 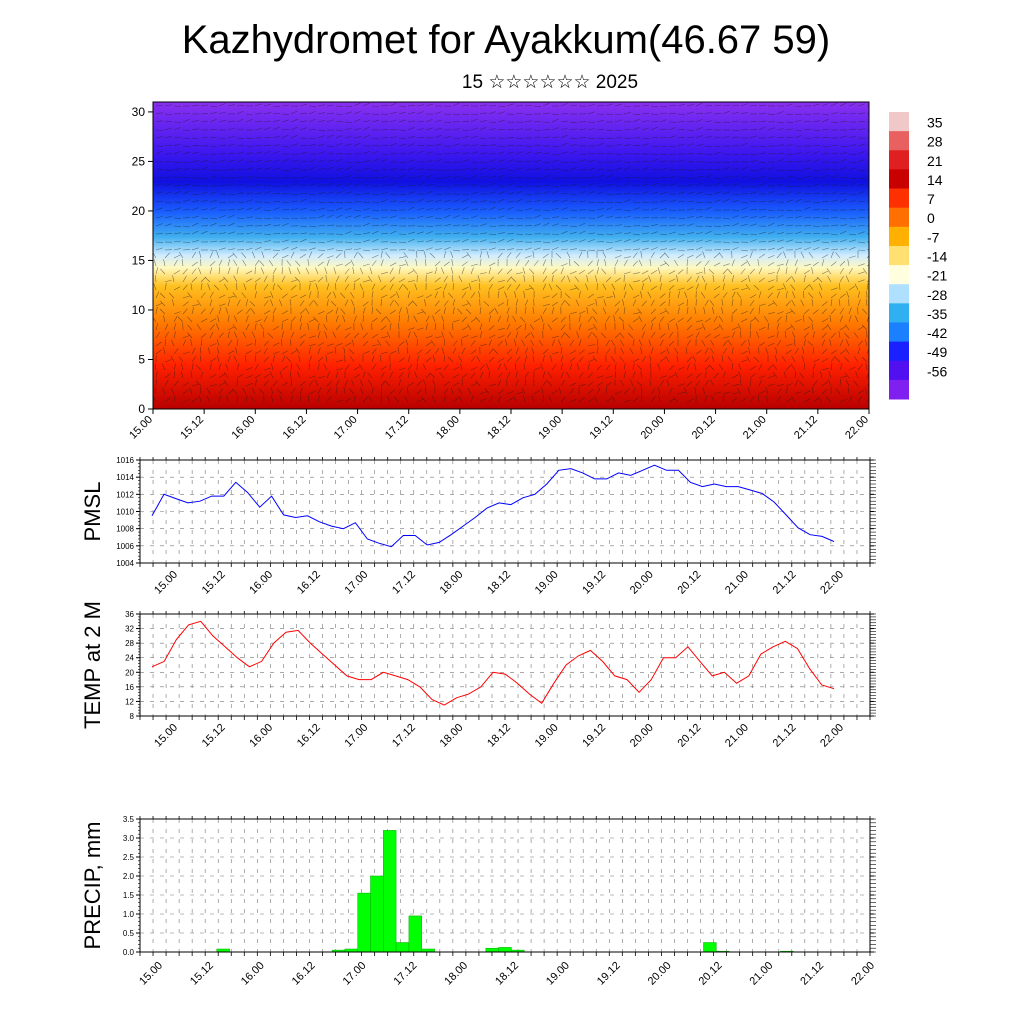 I want to click on panel-frame, so click(x=505, y=511).